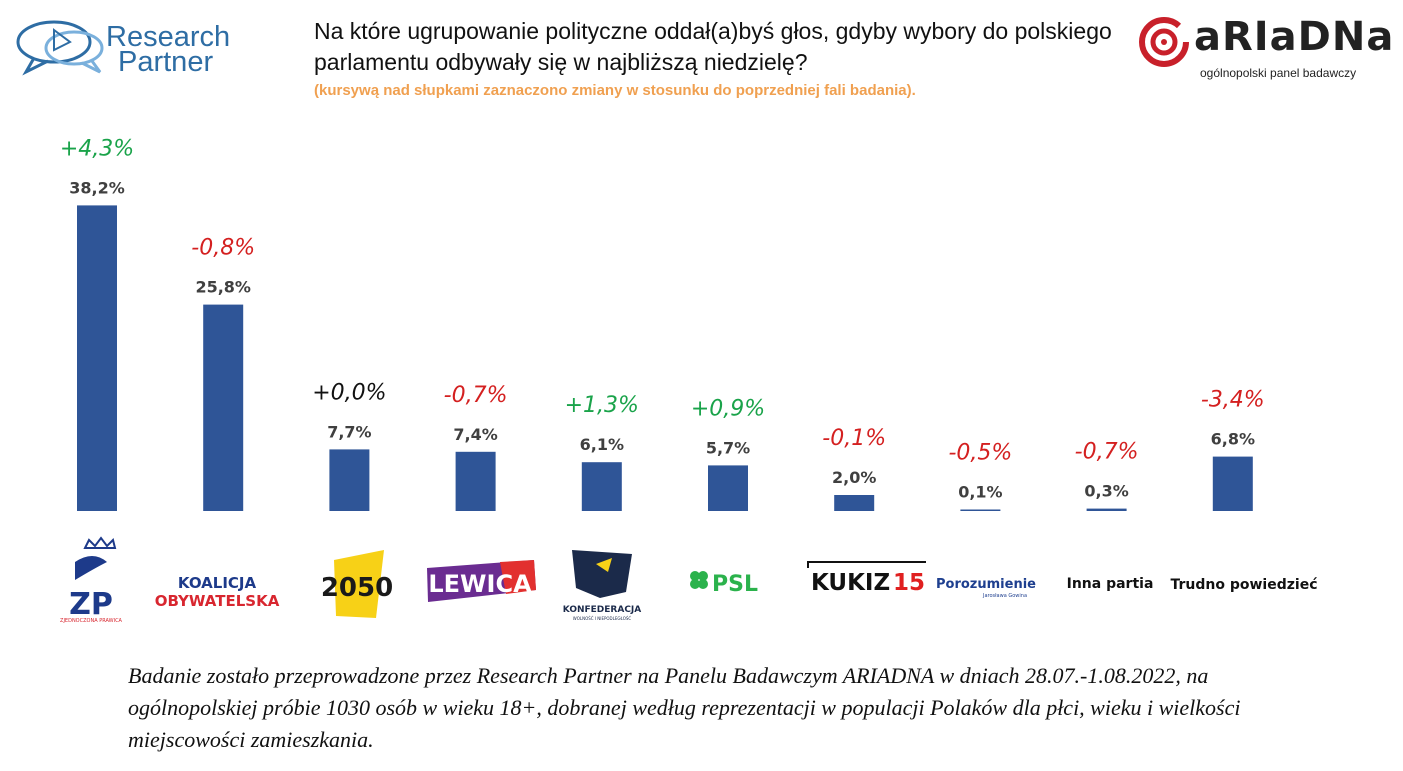  What do you see at coordinates (476, 395) in the screenshot?
I see `change-label-3: -0,7%` at bounding box center [476, 395].